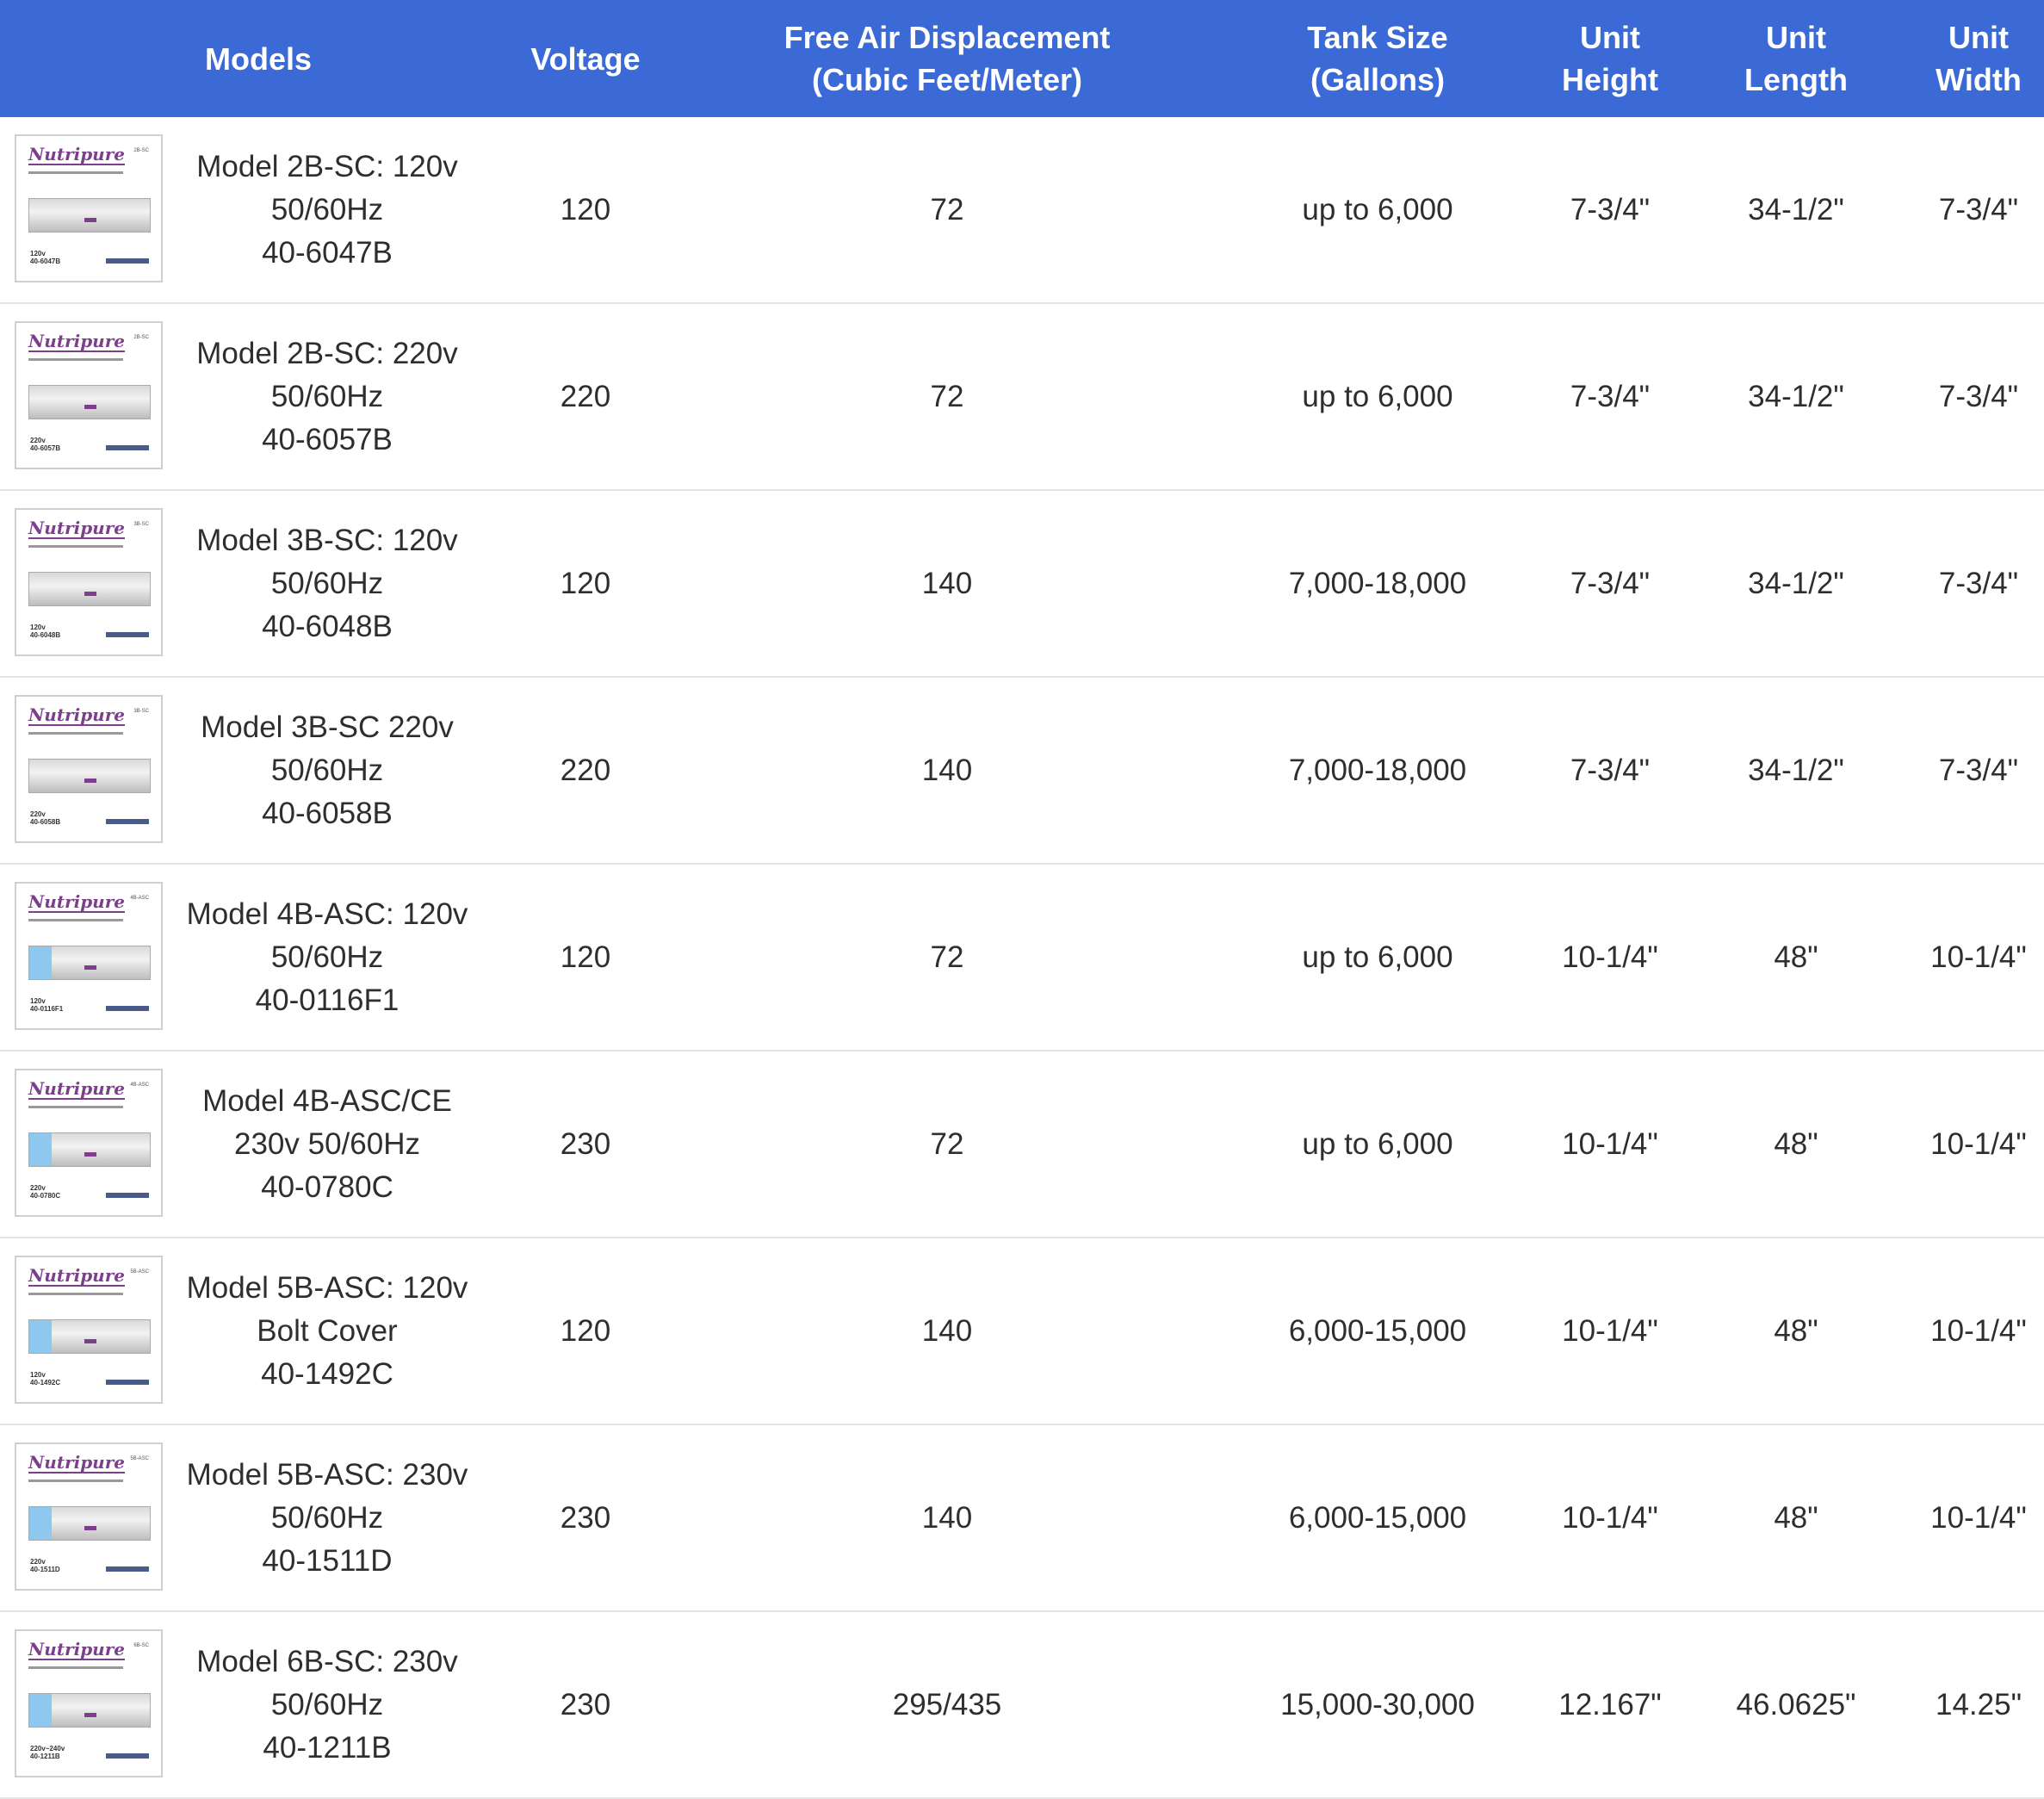 This screenshot has width=2044, height=1799. Describe the element at coordinates (327, 1518) in the screenshot. I see `model-cell: Model 5B-ASC: 230v 50/60Hz 40-1511D` at that location.